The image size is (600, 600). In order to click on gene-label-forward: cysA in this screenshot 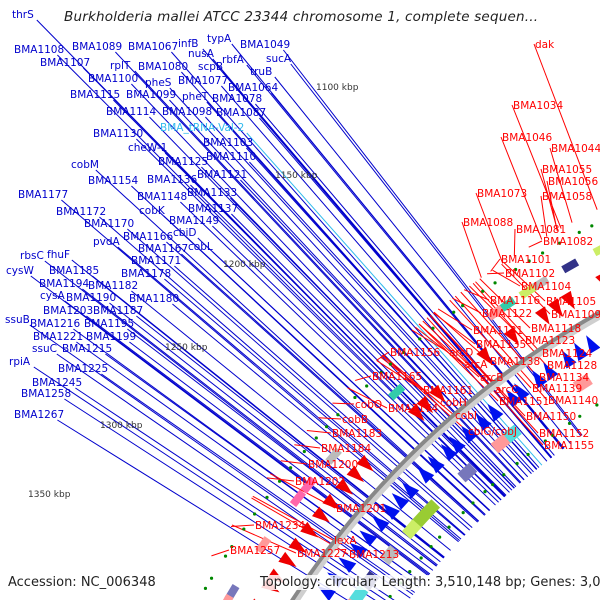, I will do `click(52, 296)`.